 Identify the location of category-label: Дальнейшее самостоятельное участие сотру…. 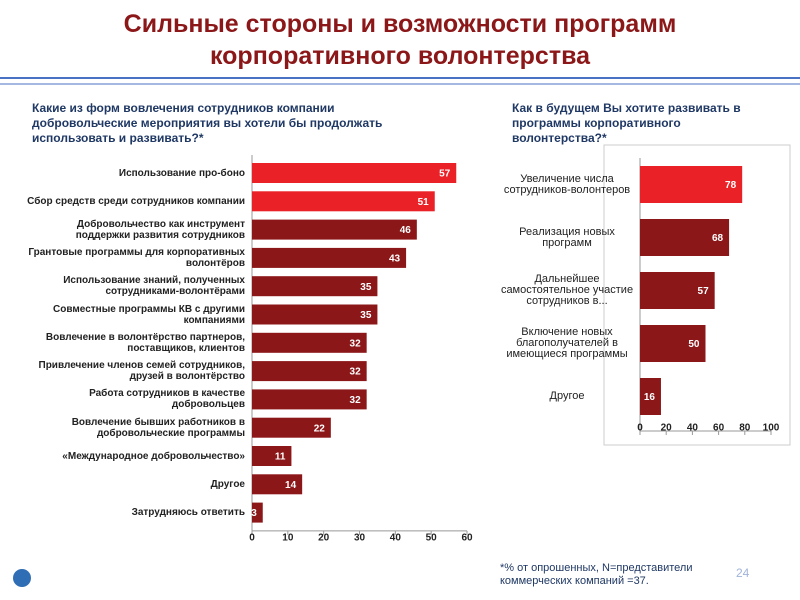
(567, 290).